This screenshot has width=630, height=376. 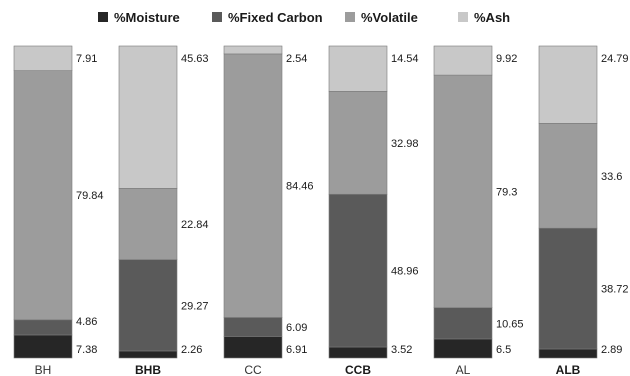 What do you see at coordinates (611, 177) in the screenshot?
I see `data-label: 33.6` at bounding box center [611, 177].